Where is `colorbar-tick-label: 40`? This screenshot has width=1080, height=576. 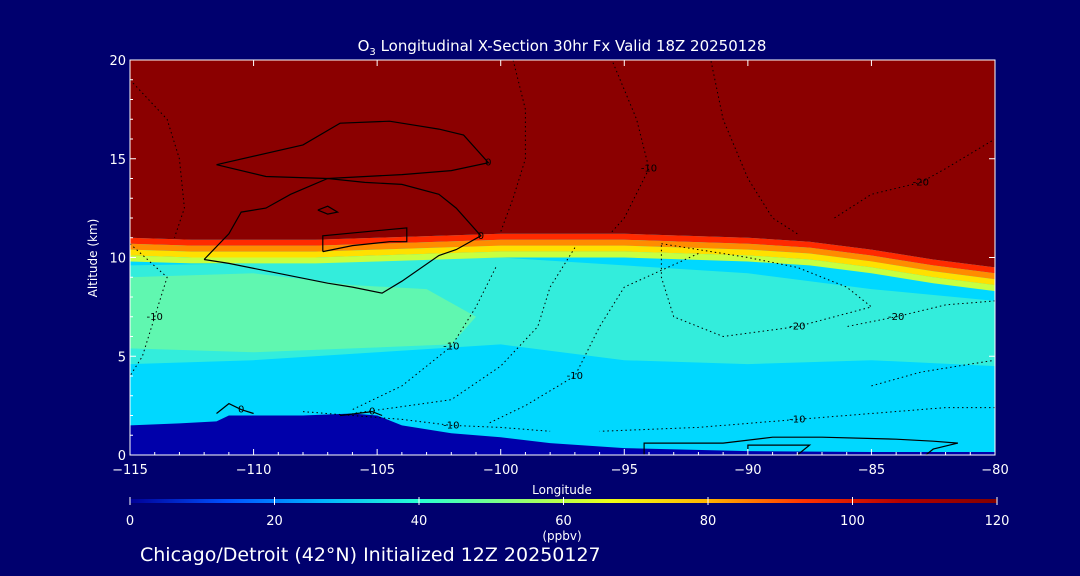 colorbar-tick-label: 40 is located at coordinates (419, 521).